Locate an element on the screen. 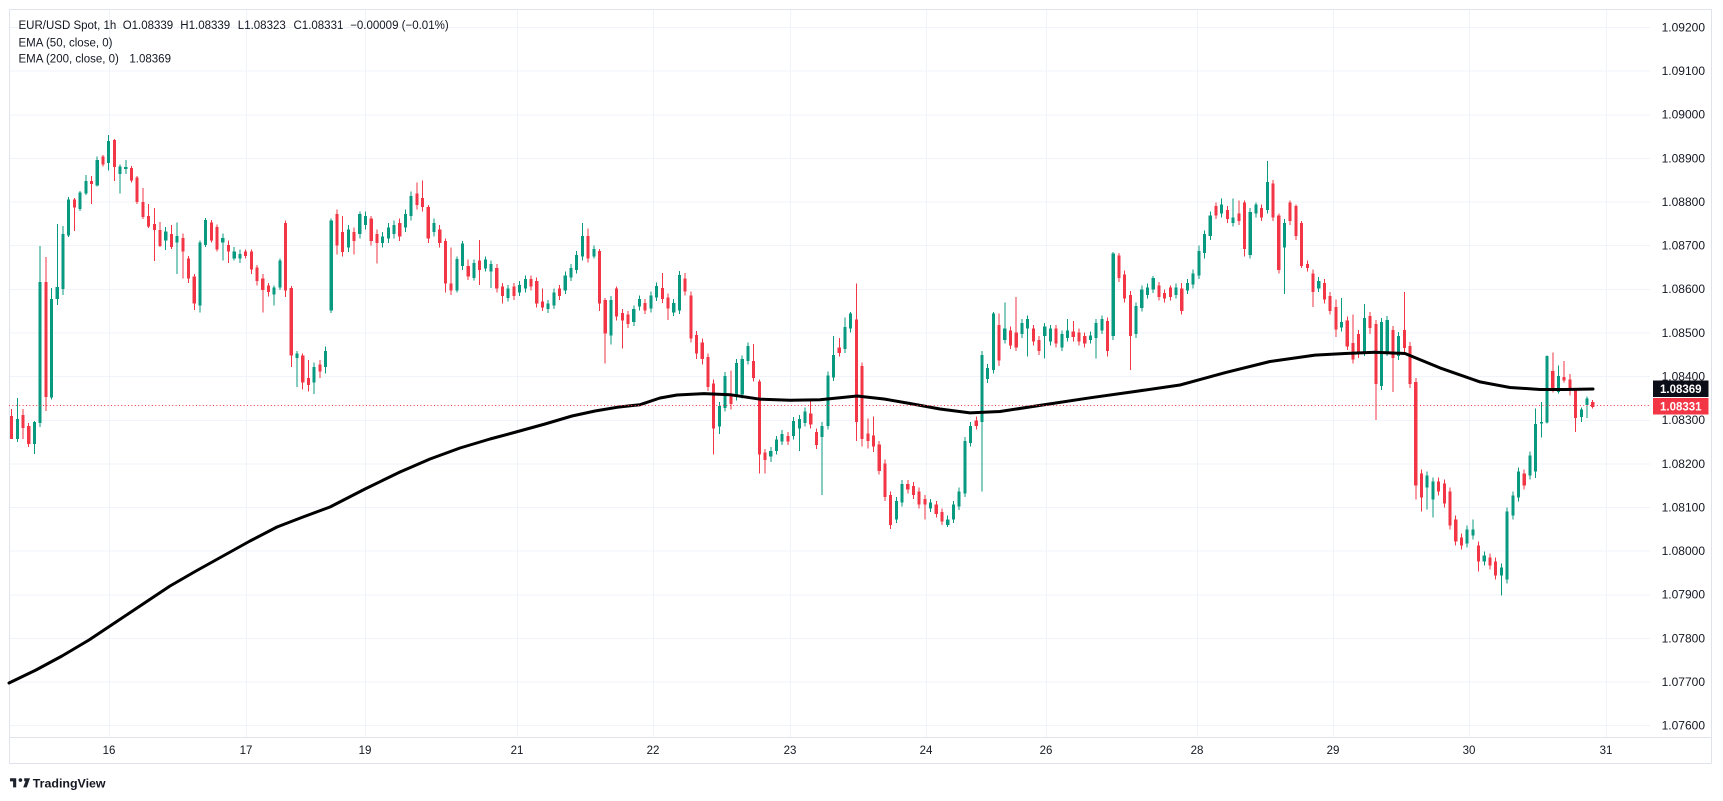  svg-text: O1.08339 is located at coordinates (148, 26).